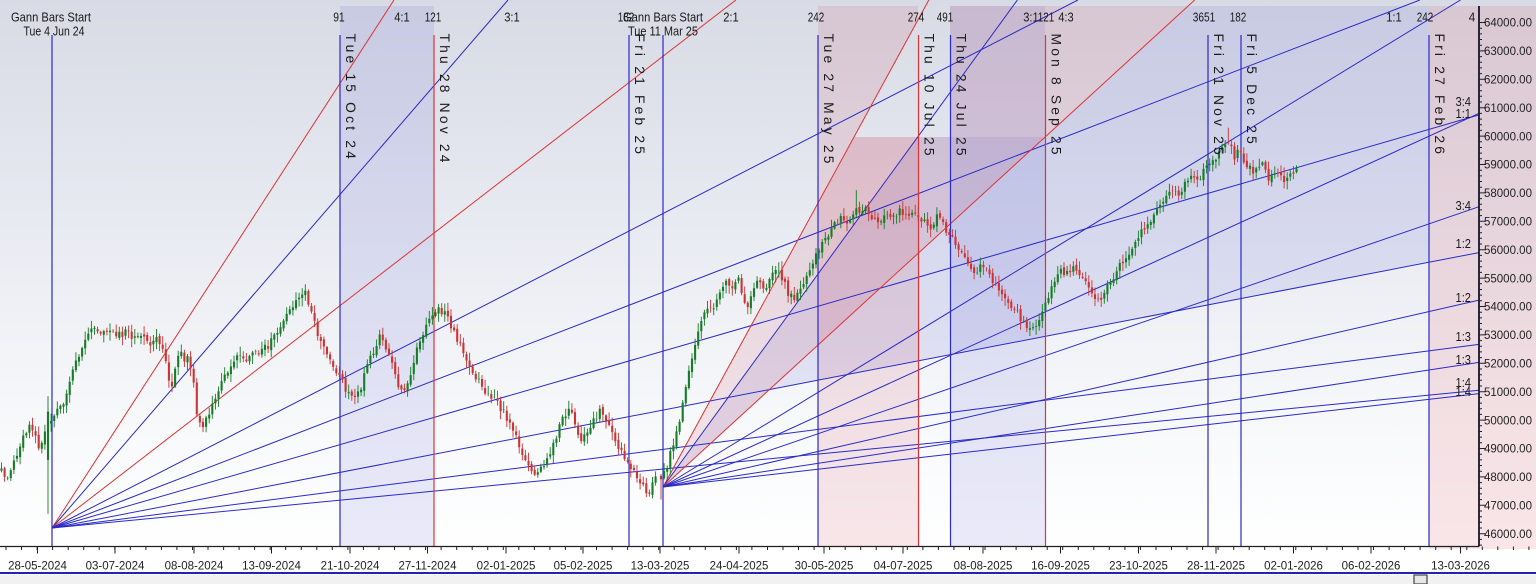 Image resolution: width=1536 pixels, height=584 pixels. What do you see at coordinates (1508, 279) in the screenshot?
I see `svg-text: 55000.00` at bounding box center [1508, 279].